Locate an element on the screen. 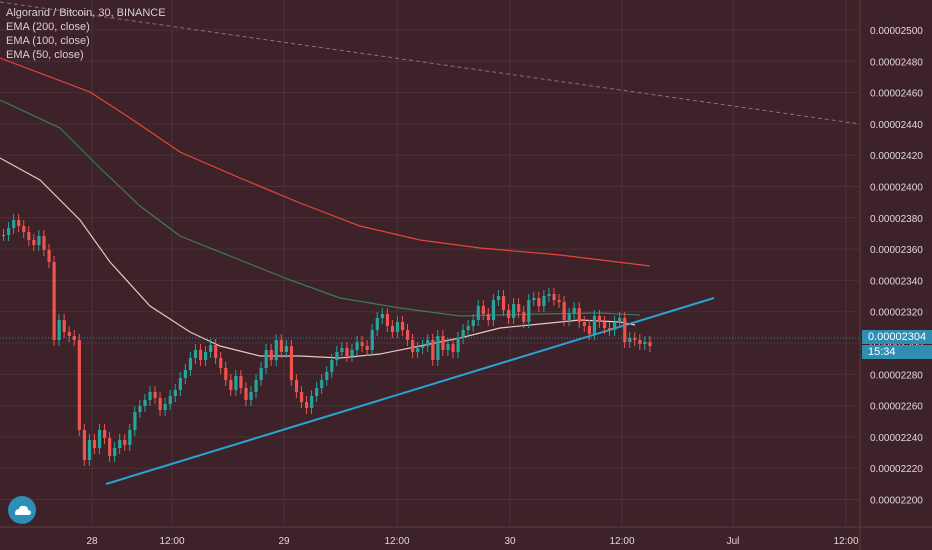 Image resolution: width=932 pixels, height=550 pixels. legend-ema100: EMA (100, close) is located at coordinates (48, 41).